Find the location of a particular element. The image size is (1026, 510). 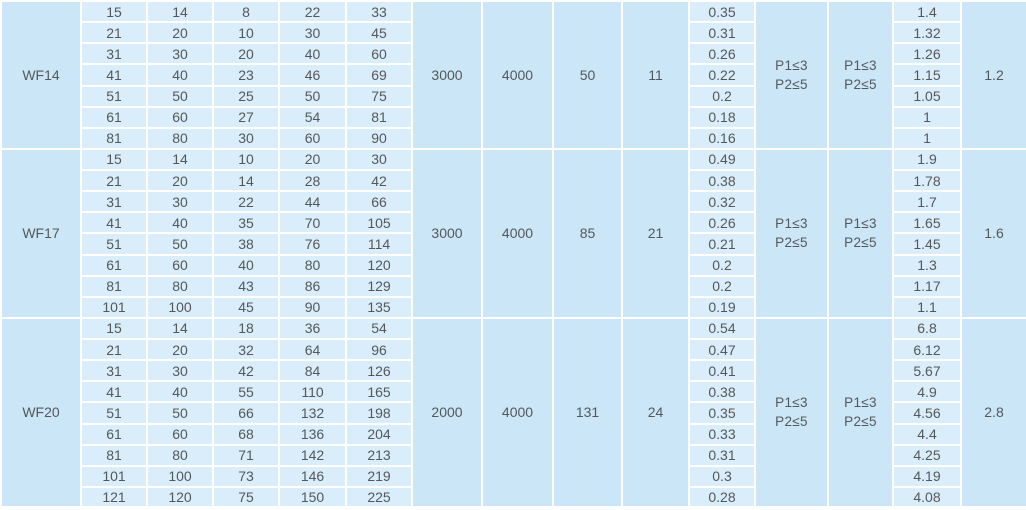

value-cell: 51 is located at coordinates (114, 413).